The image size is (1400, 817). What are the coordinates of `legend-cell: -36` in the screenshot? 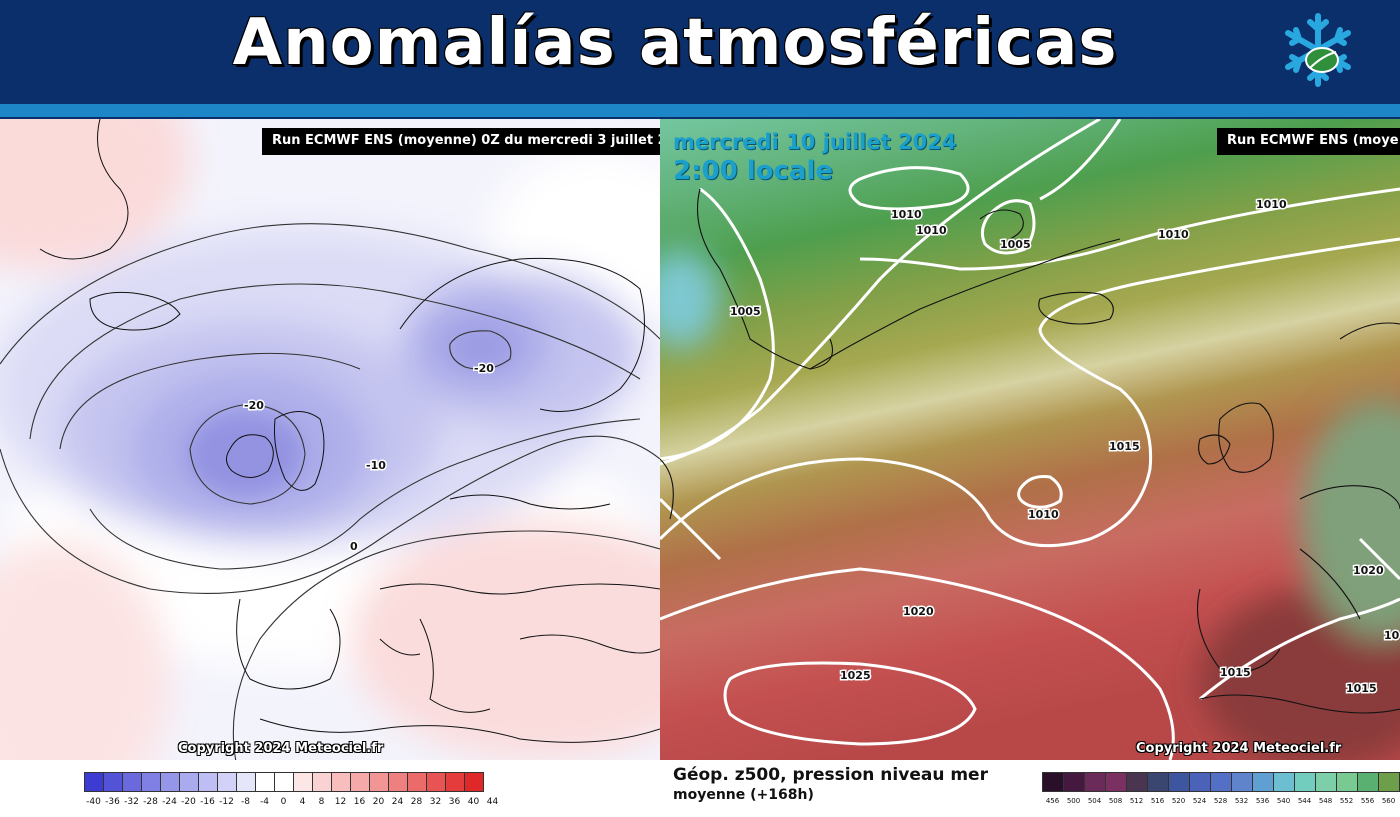 It's located at (113, 789).